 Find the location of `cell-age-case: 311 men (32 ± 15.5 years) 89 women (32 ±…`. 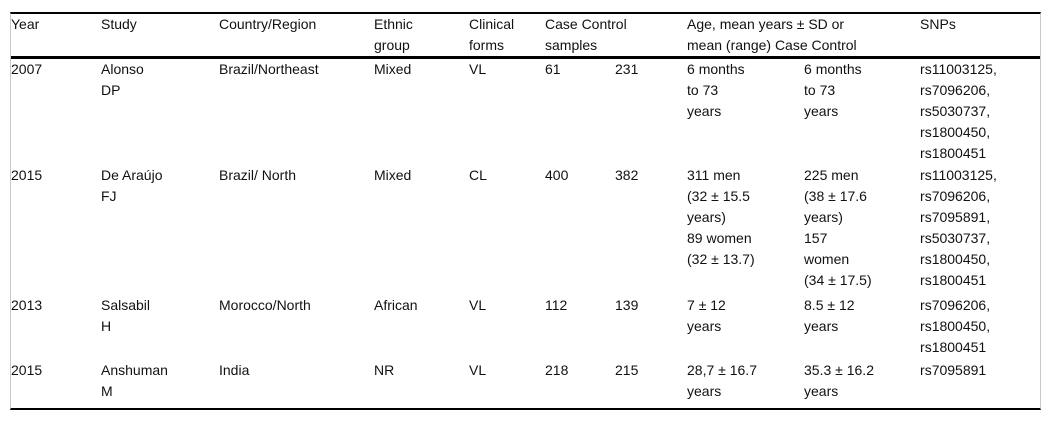

cell-age-case: 311 men (32 ± 15.5 years) 89 women (32 ±… is located at coordinates (721, 216).